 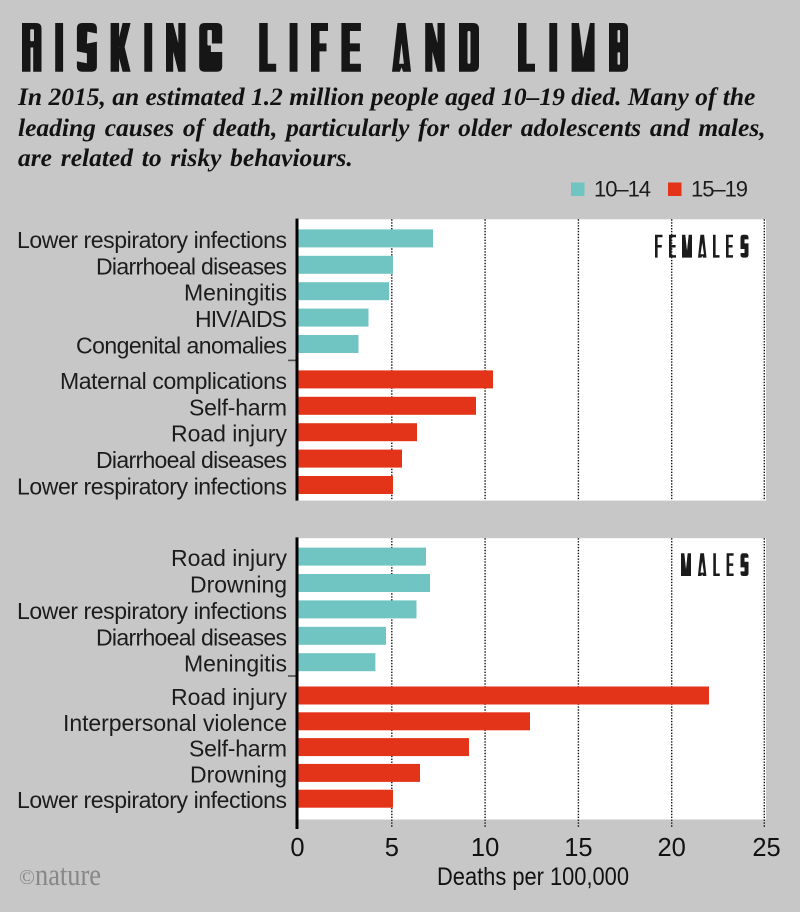 I want to click on svg-text: 15, so click(x=578, y=848).